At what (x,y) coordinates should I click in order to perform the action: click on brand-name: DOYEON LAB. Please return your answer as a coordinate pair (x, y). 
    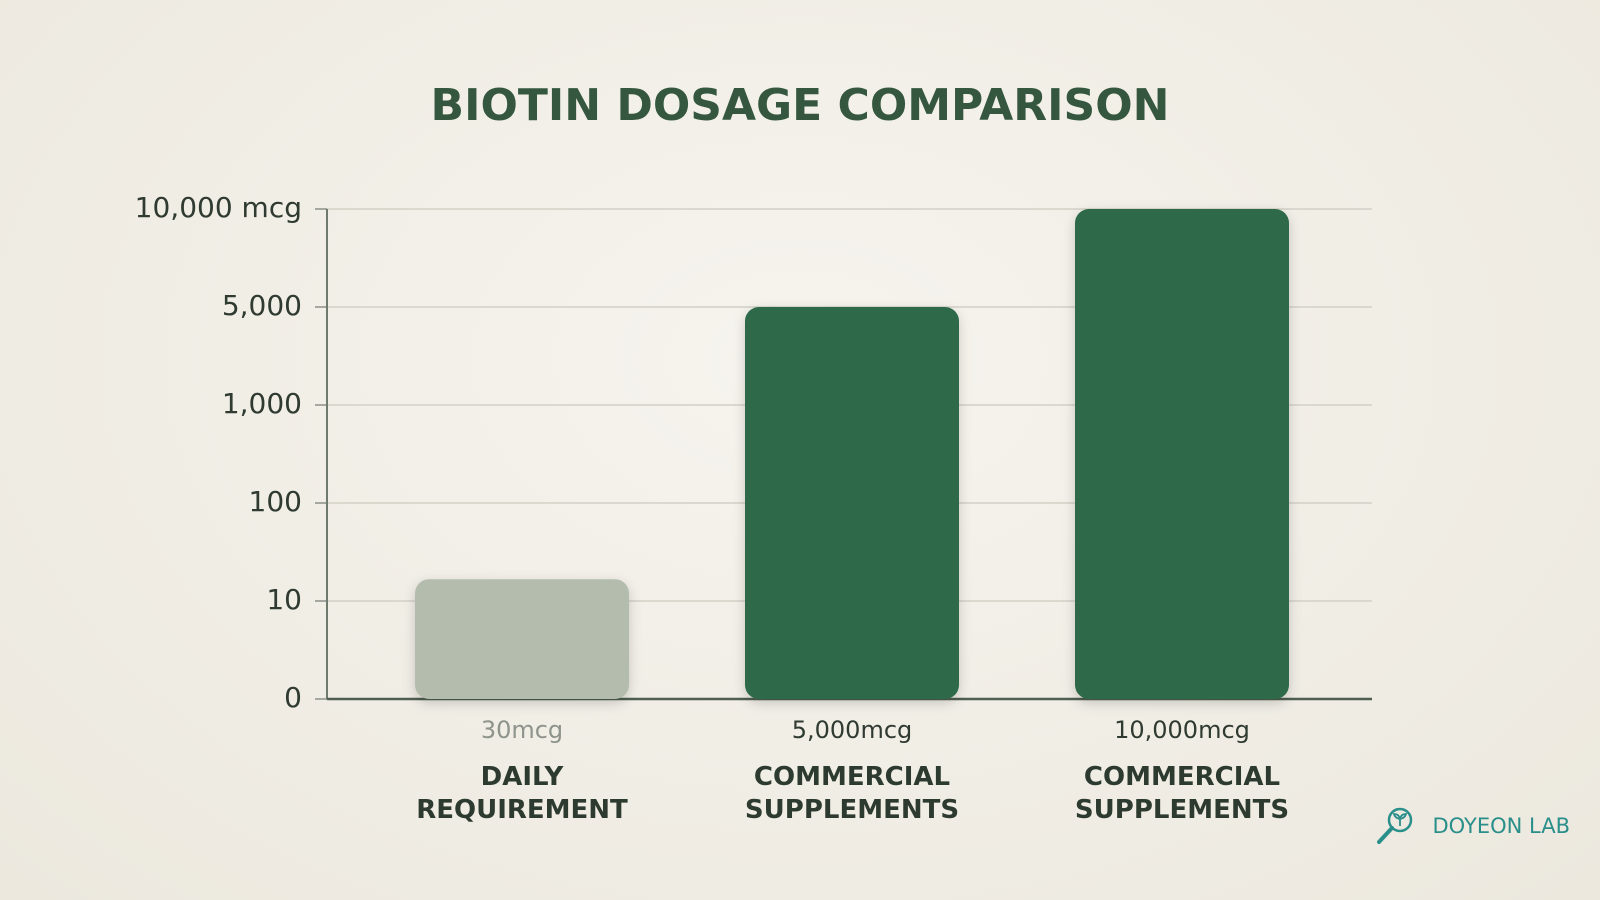
    Looking at the image, I should click on (1501, 826).